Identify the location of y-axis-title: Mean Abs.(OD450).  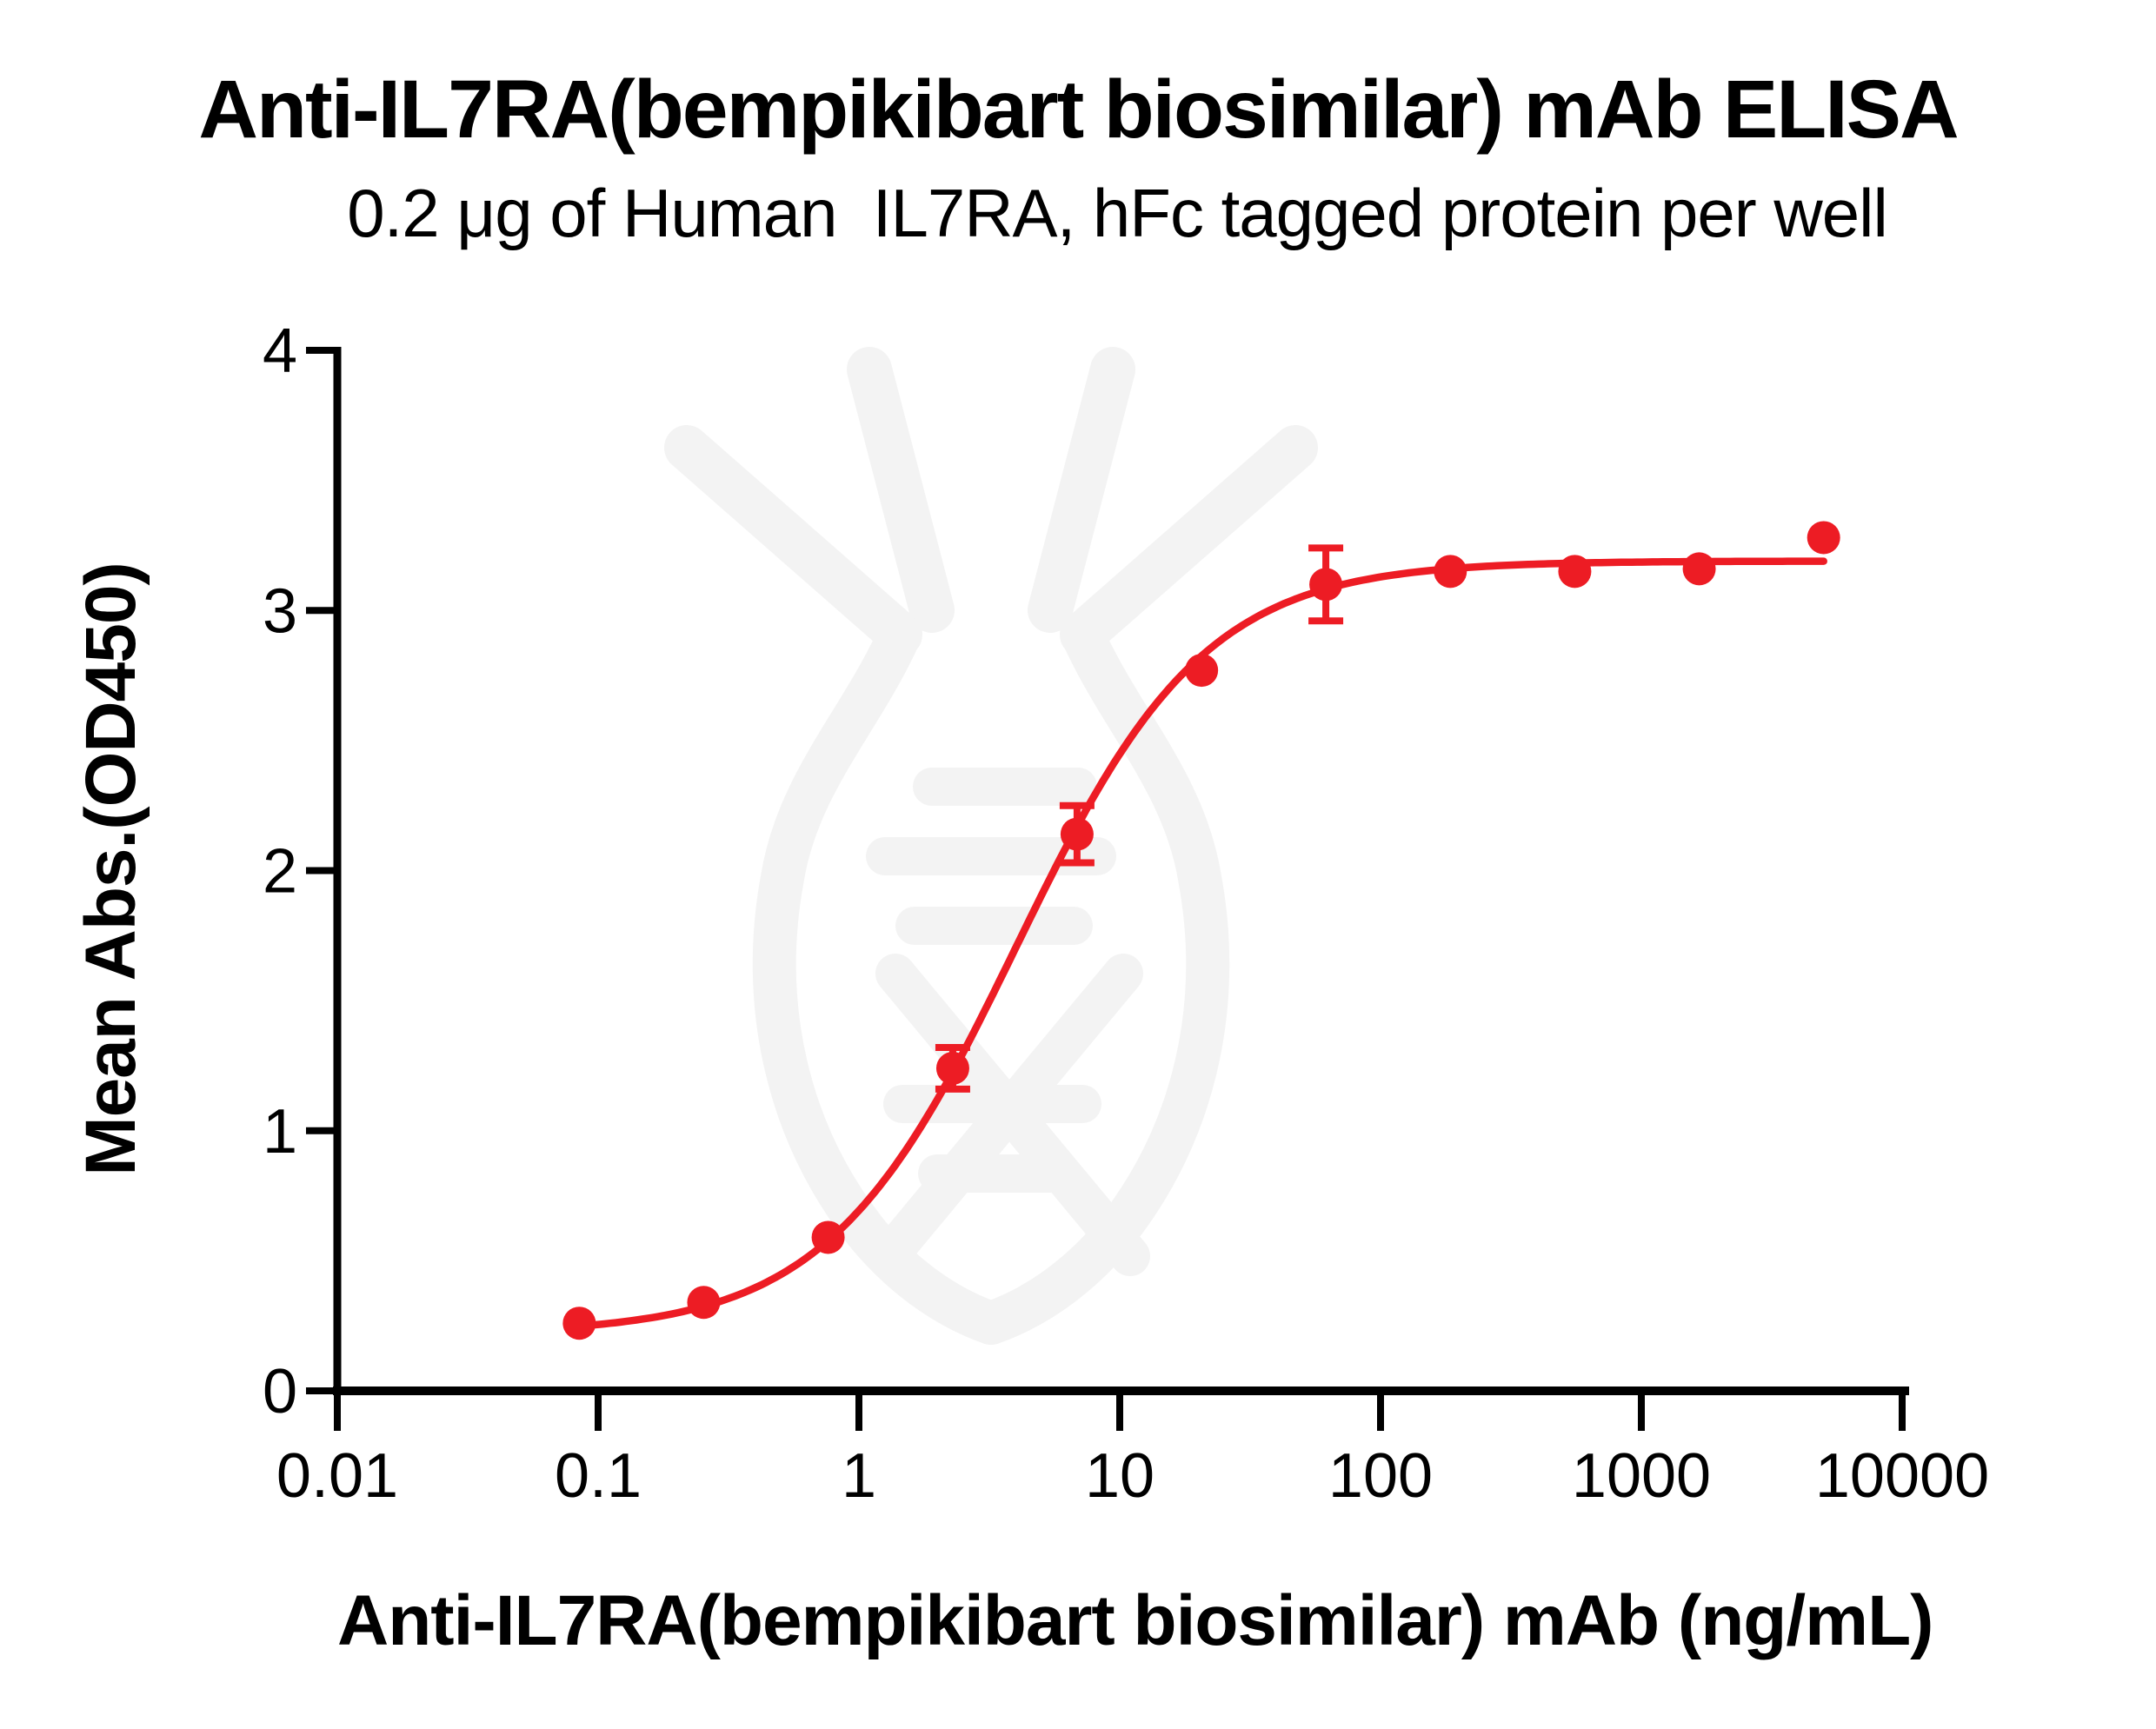
(111, 869).